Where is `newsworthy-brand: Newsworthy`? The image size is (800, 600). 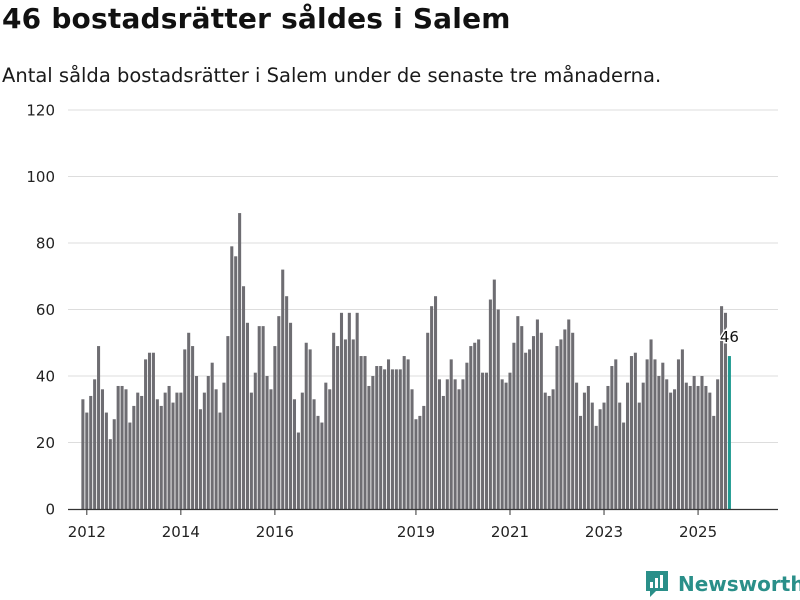 newsworthy-brand: Newsworthy is located at coordinates (722, 584).